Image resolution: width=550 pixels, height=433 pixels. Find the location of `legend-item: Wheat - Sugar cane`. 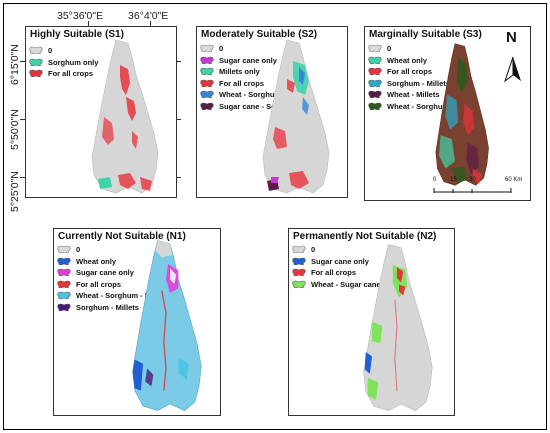

legend-item: Wheat - Sugar cane is located at coordinates (336, 285).